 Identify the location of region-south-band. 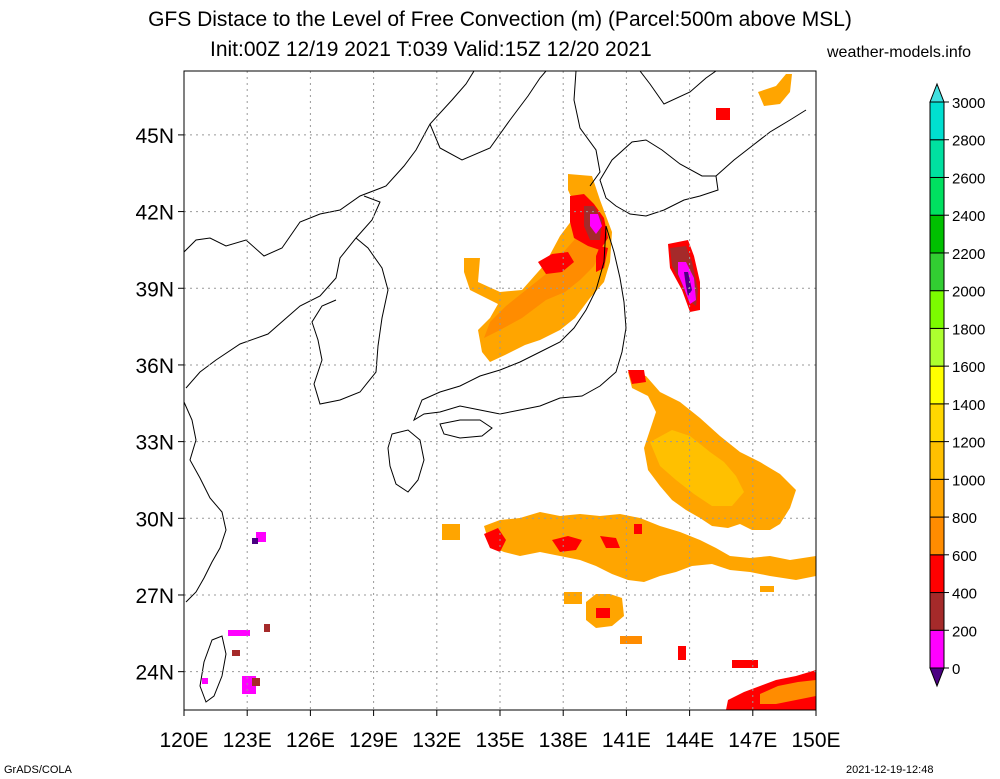
(650, 547).